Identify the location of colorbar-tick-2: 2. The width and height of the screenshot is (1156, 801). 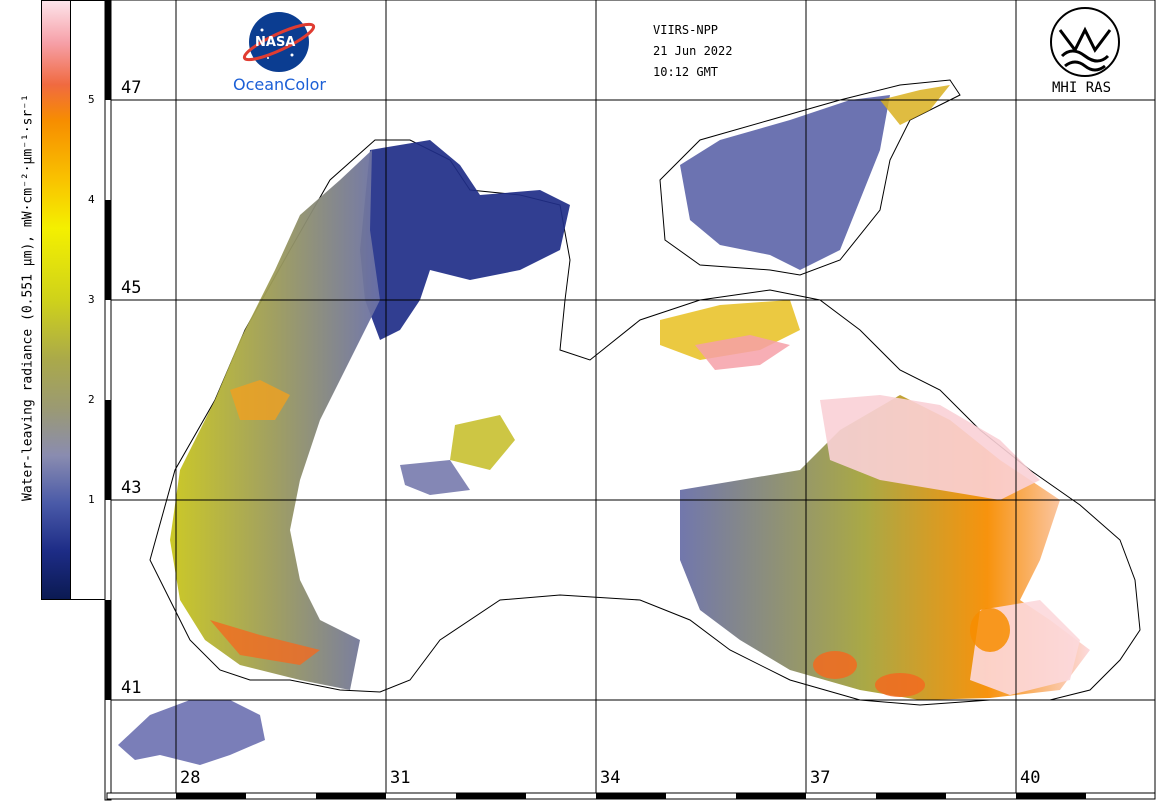
(91, 399).